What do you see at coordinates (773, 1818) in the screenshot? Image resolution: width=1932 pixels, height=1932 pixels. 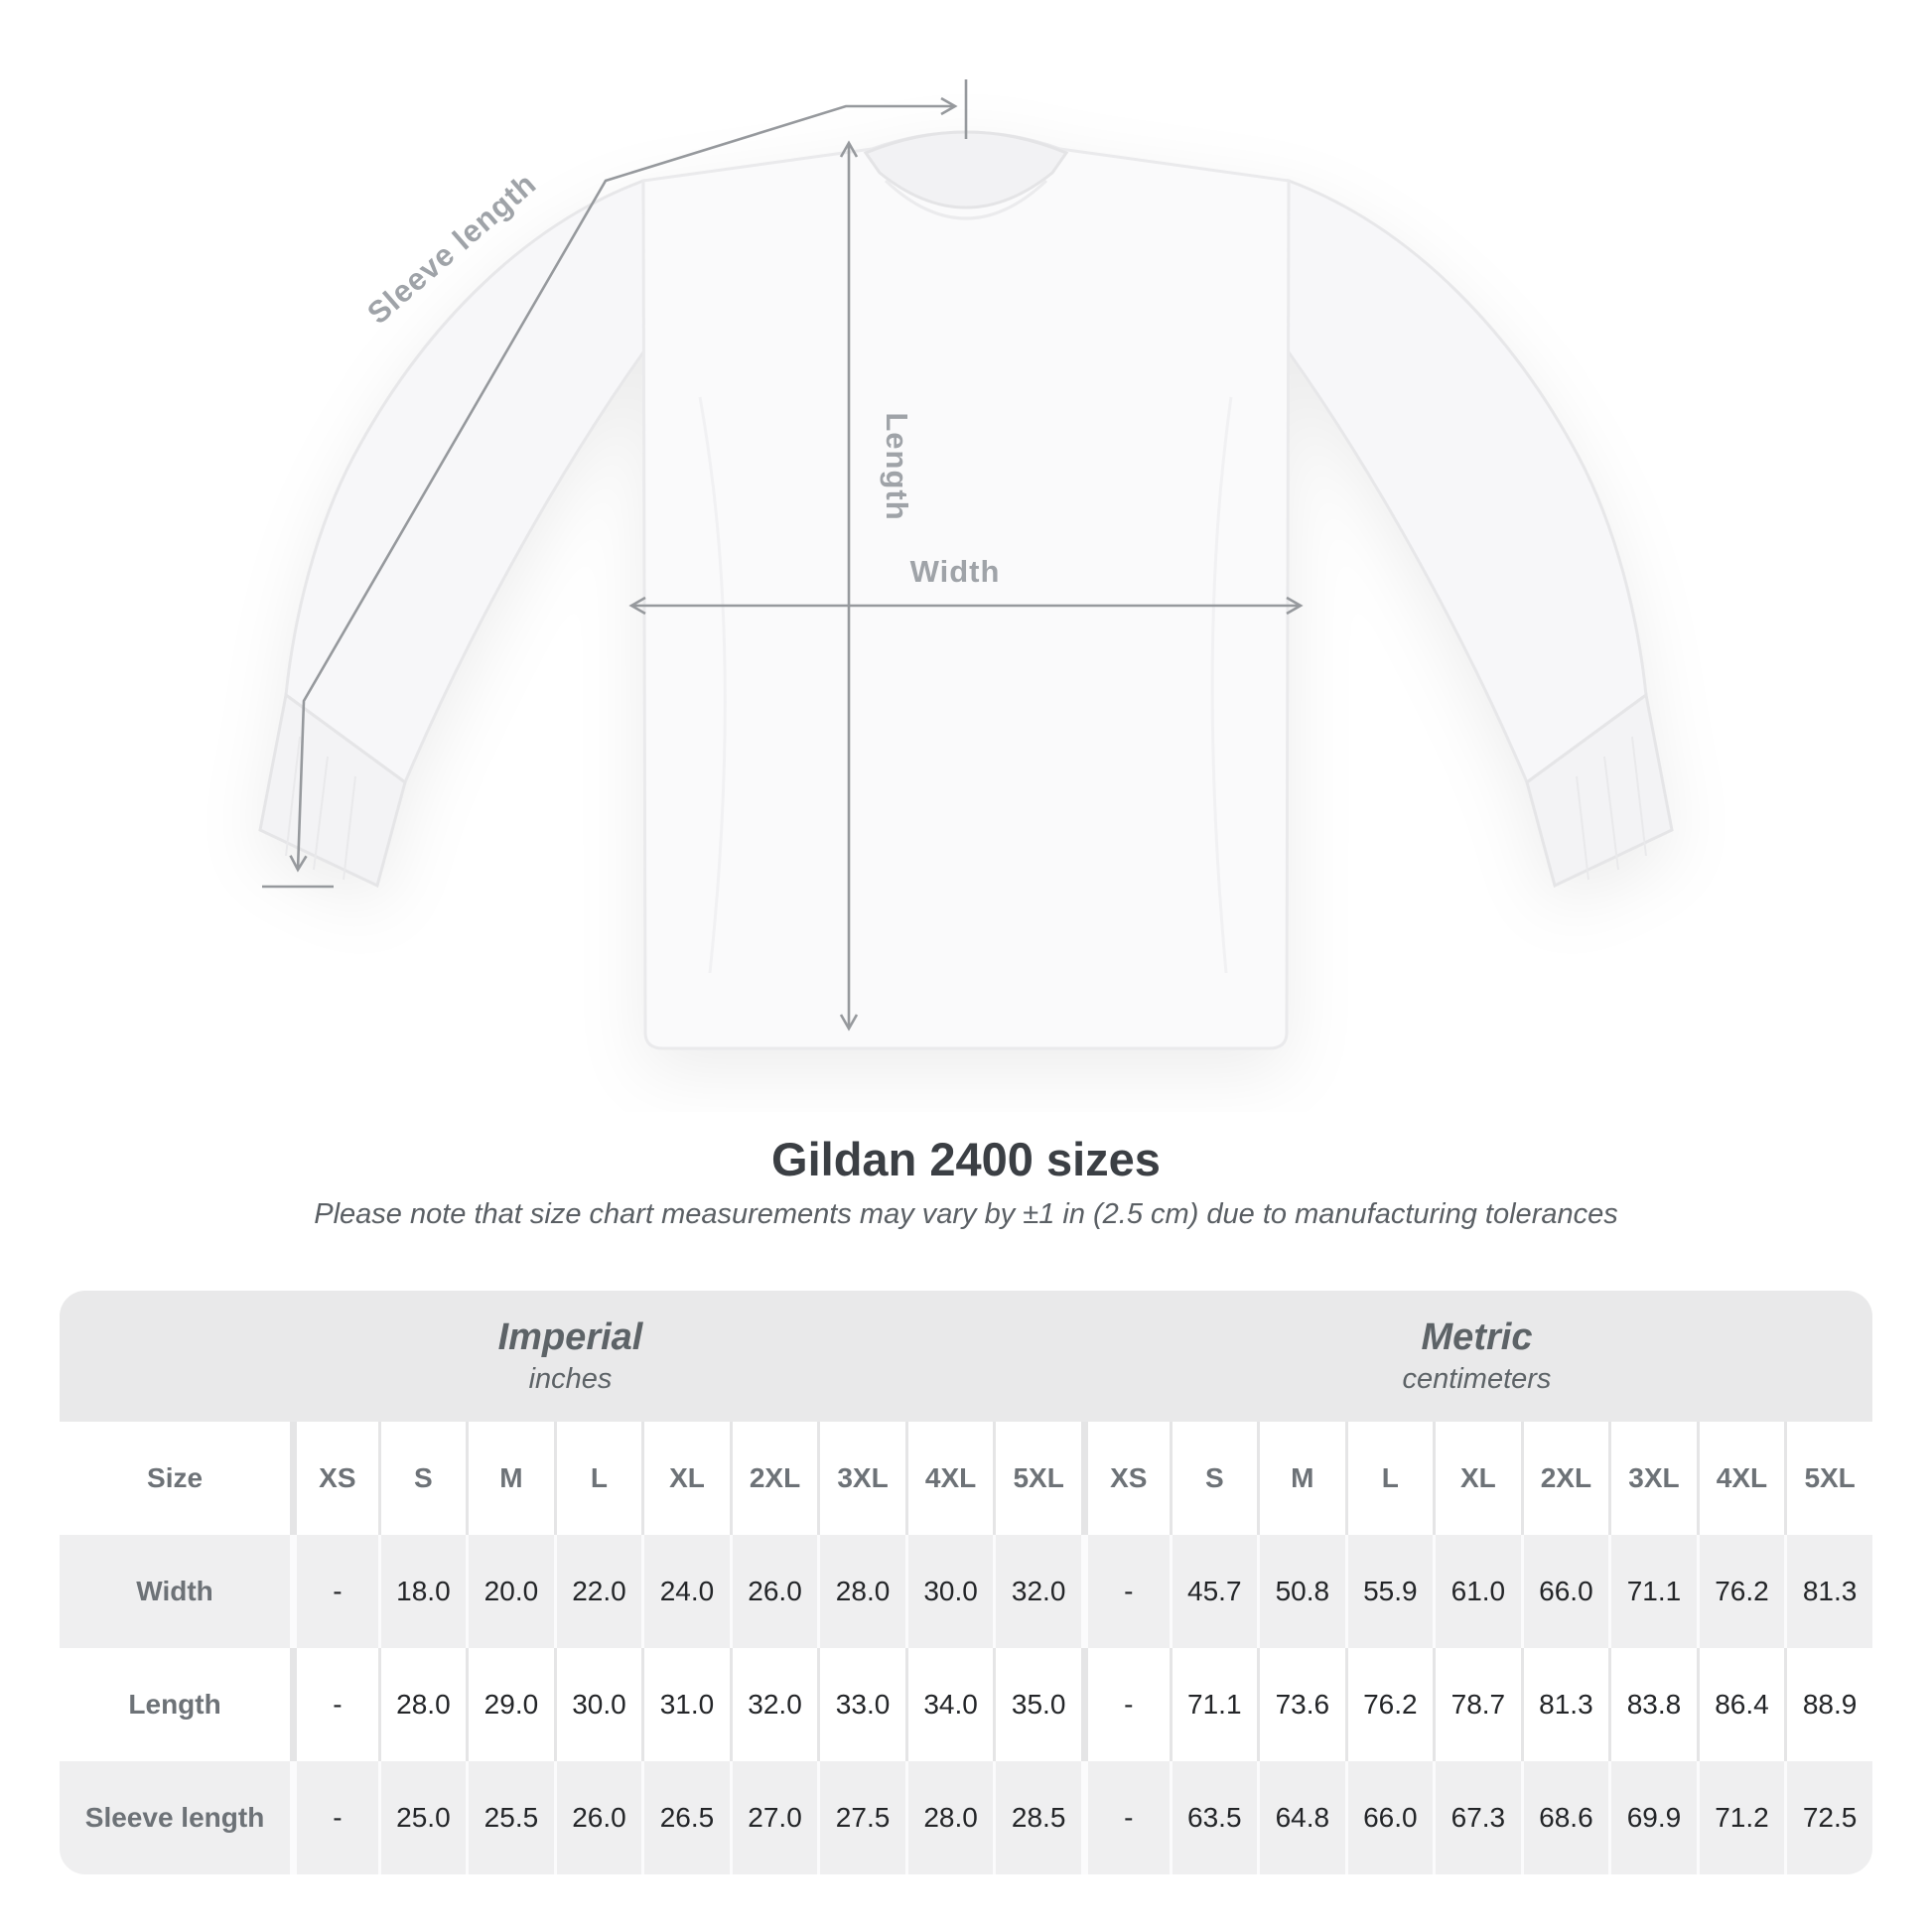 I see `value-cell: 27.0` at bounding box center [773, 1818].